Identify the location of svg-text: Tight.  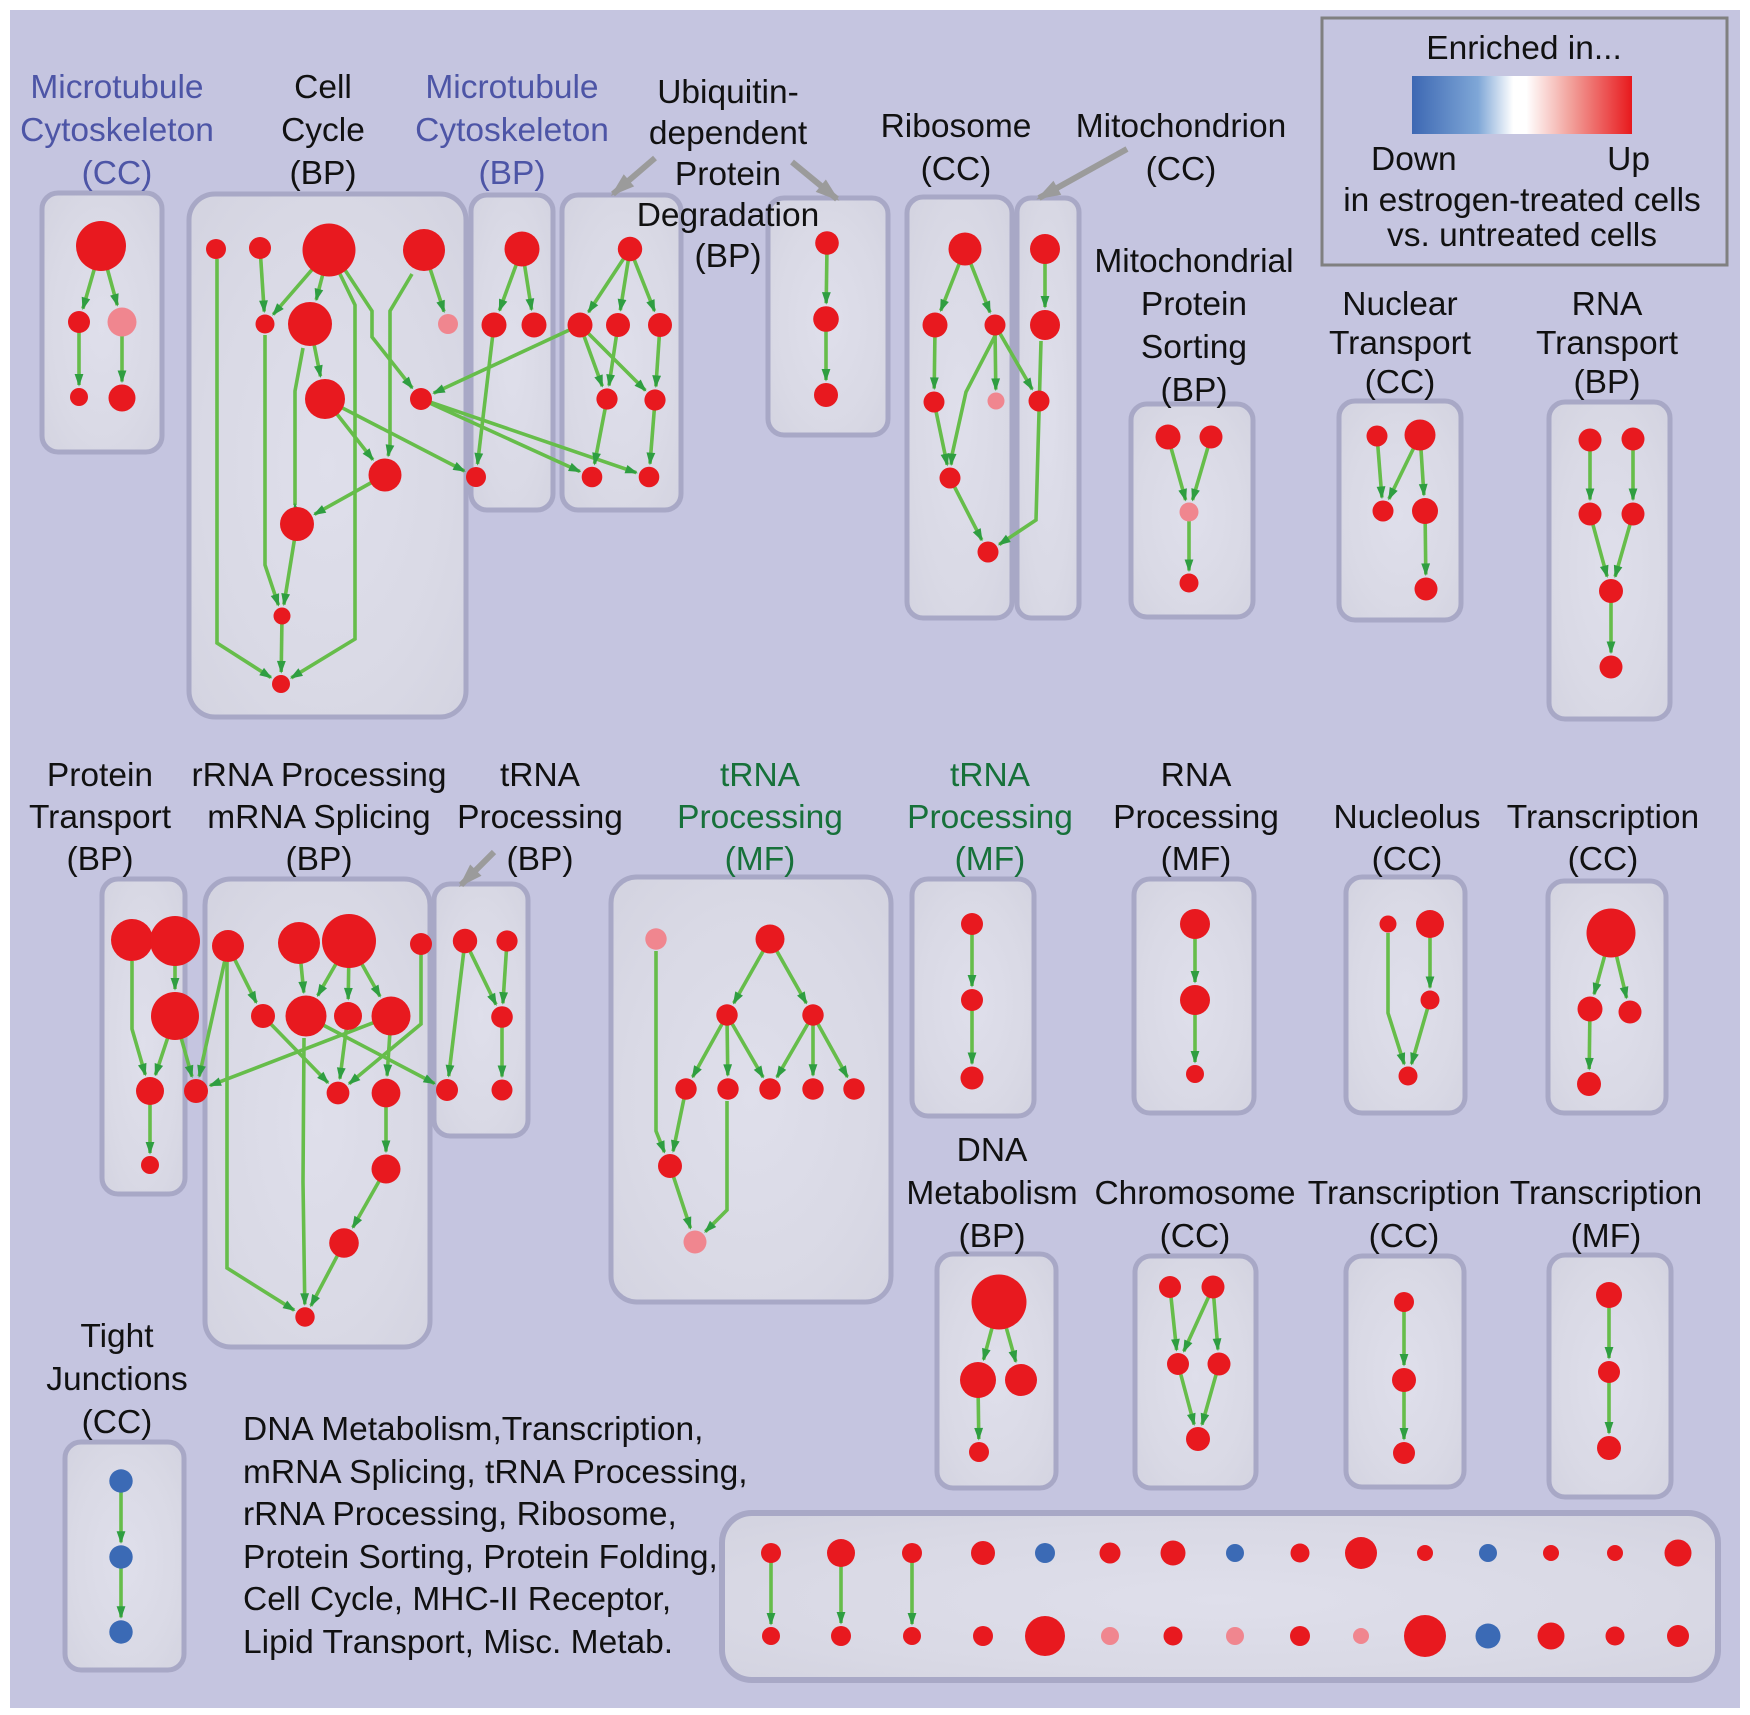
(117, 1336).